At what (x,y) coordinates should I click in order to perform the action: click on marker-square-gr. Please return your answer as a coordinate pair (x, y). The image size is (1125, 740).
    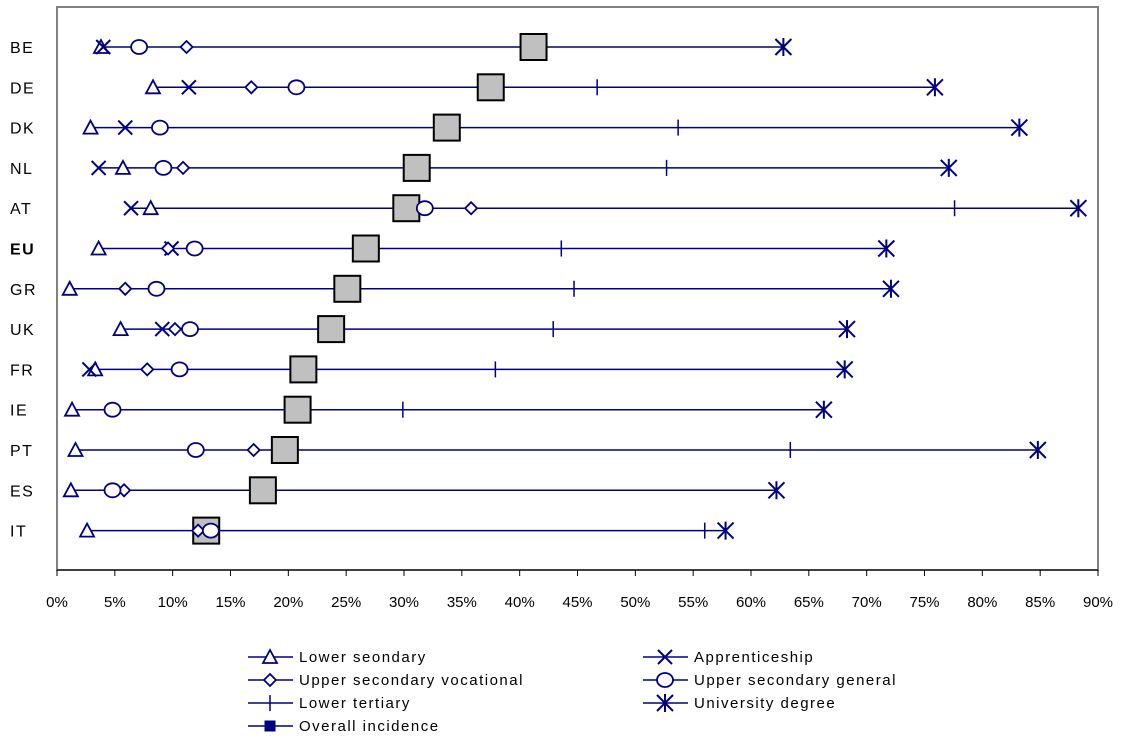
    Looking at the image, I should click on (347, 288).